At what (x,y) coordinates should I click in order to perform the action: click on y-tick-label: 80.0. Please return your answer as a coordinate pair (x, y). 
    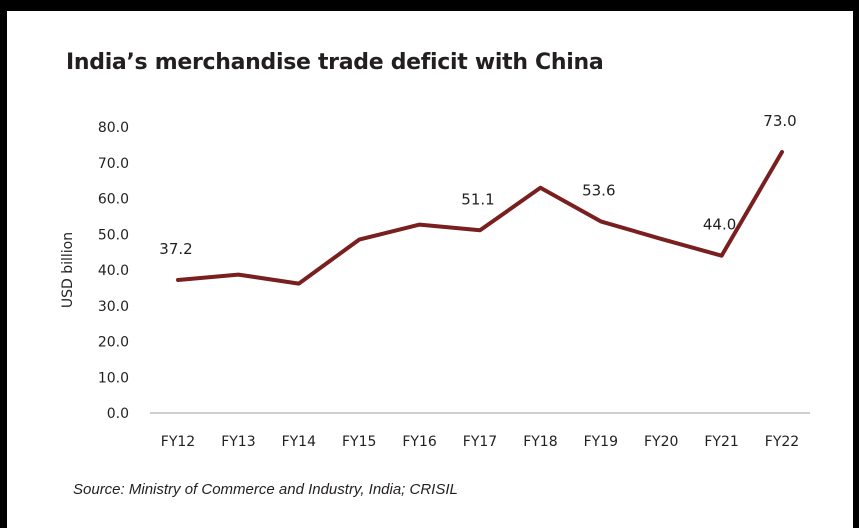
    Looking at the image, I should click on (113, 128).